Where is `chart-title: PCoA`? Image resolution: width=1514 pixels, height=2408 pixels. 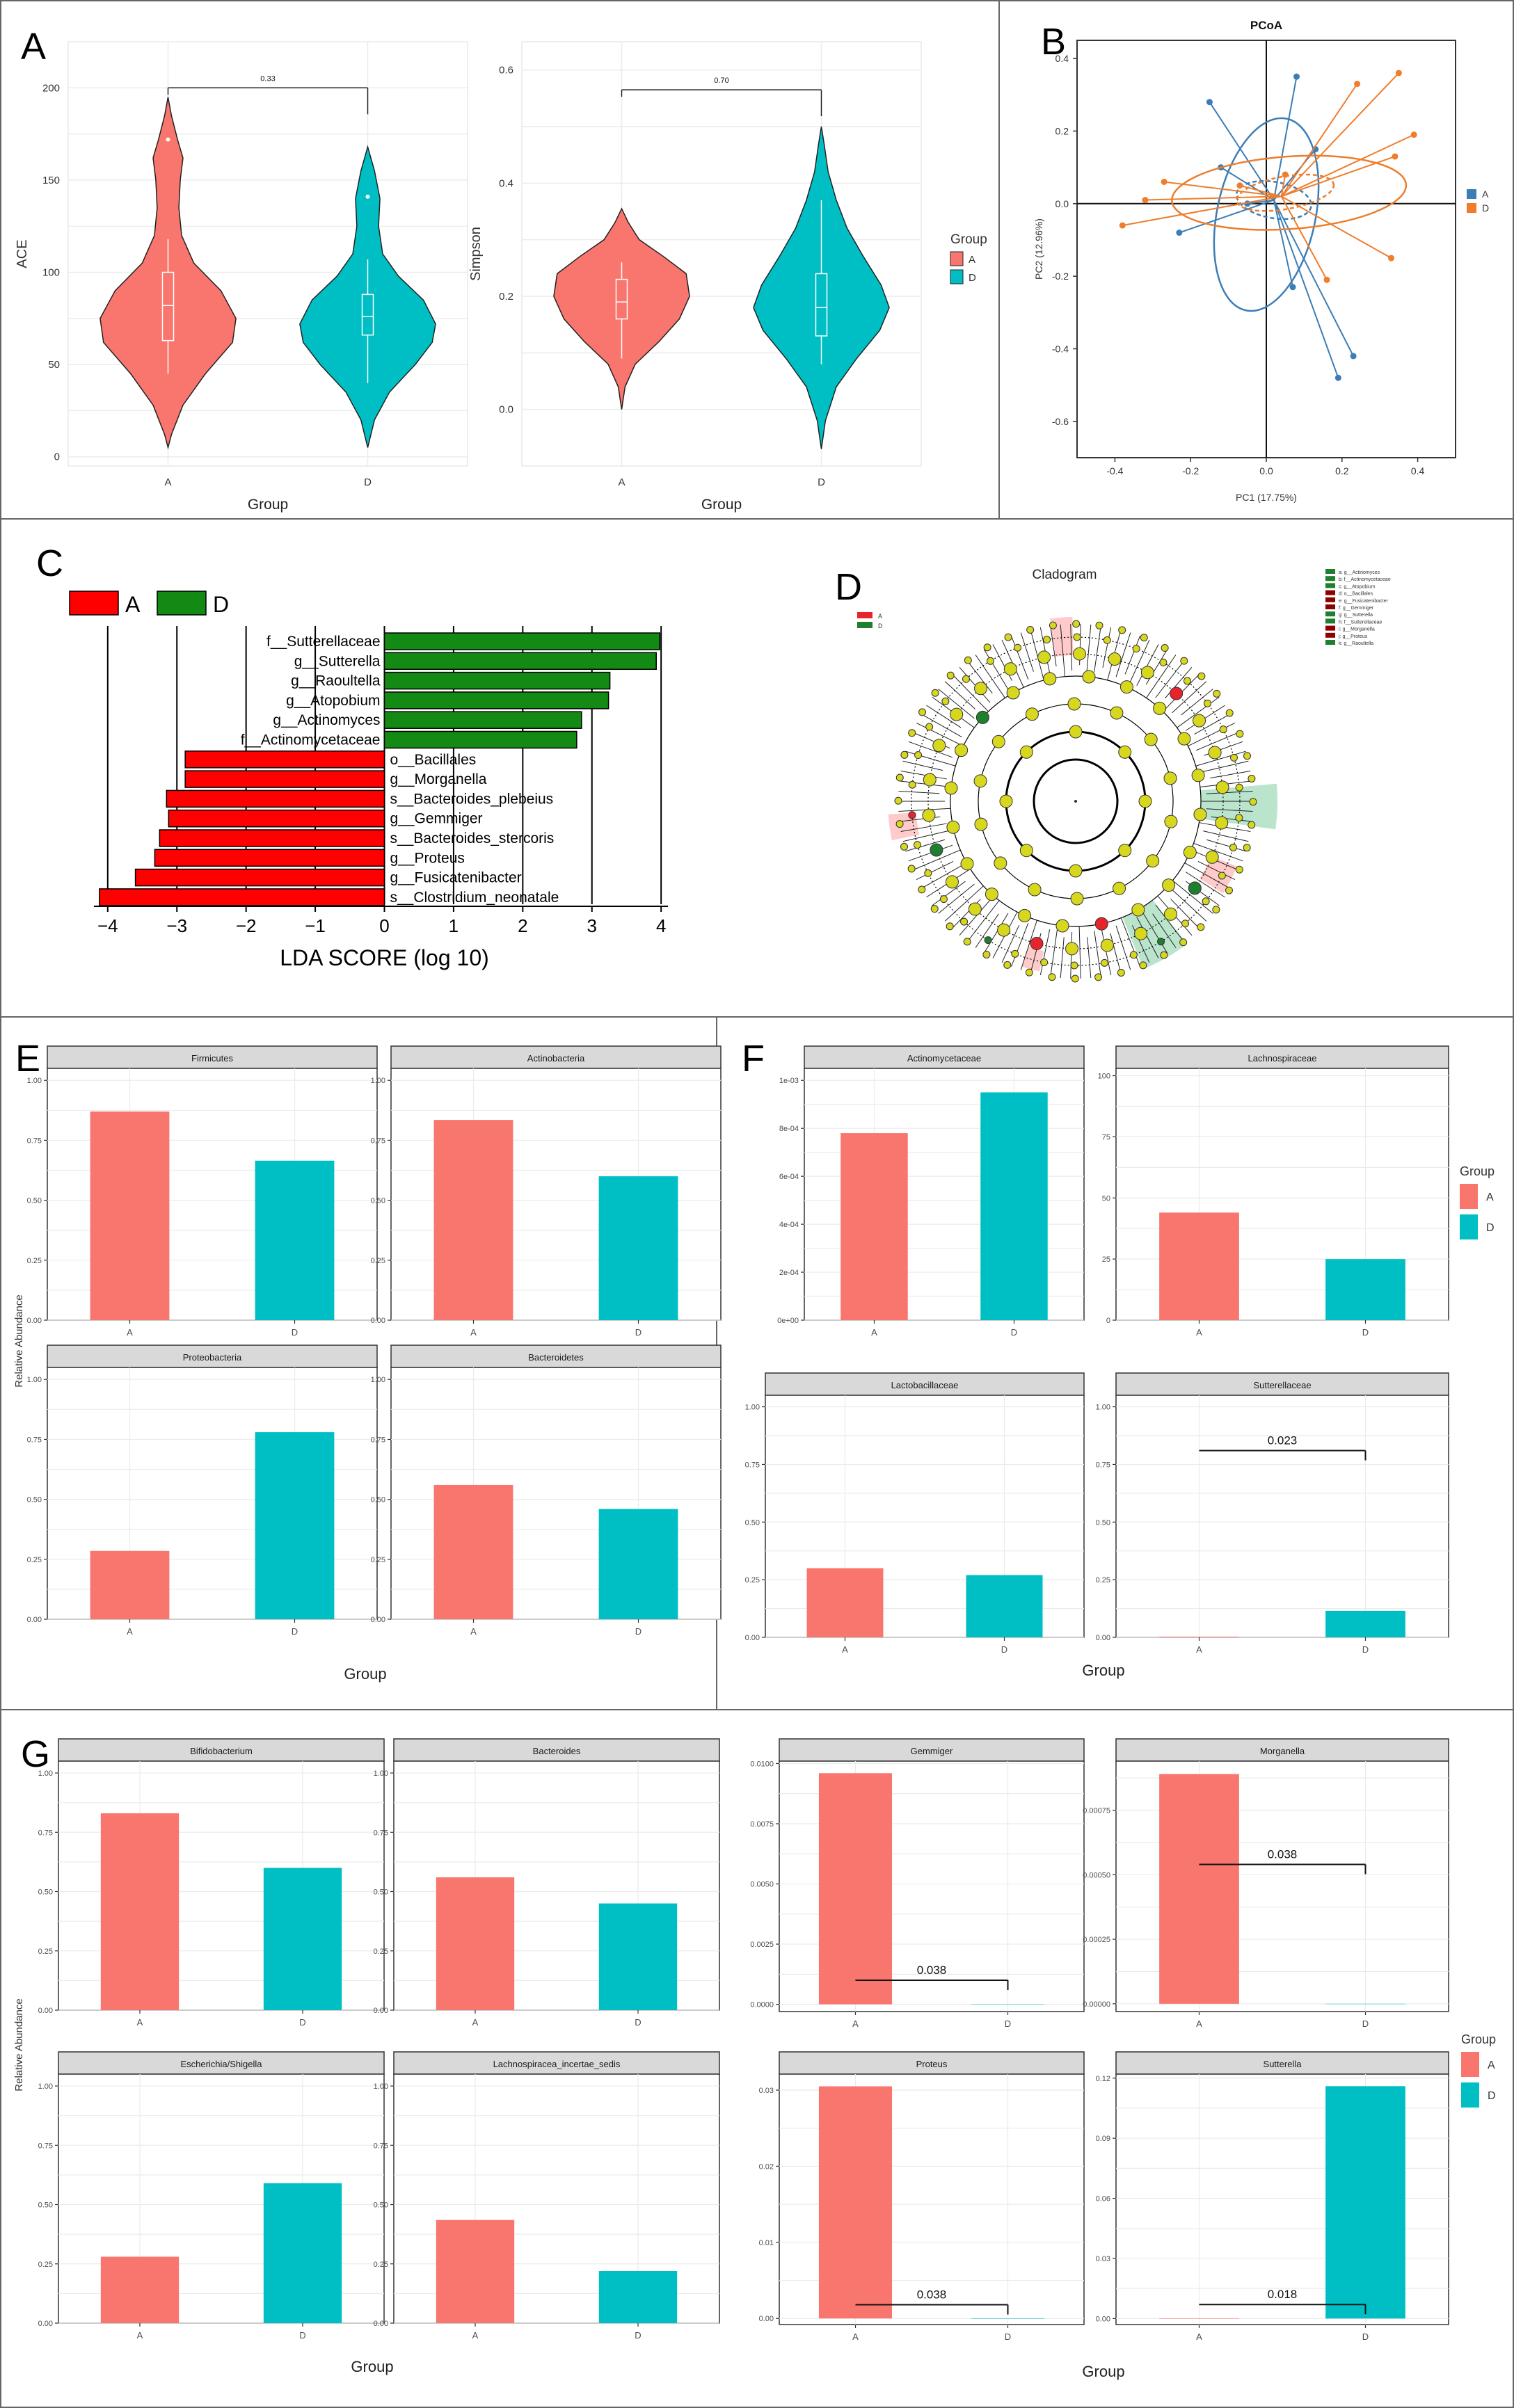
chart-title: PCoA is located at coordinates (1266, 25).